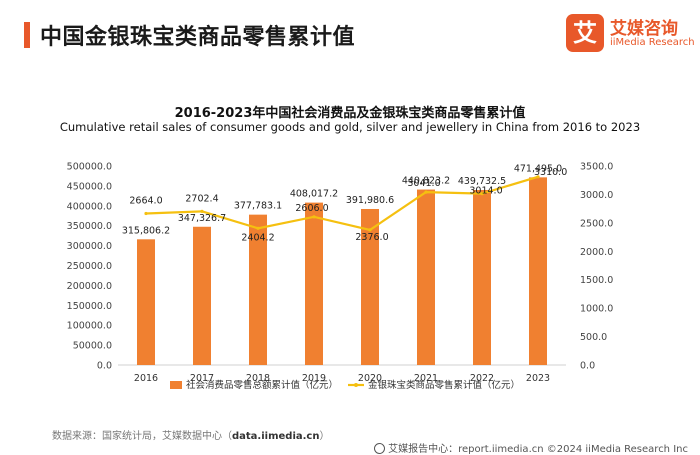  What do you see at coordinates (89, 226) in the screenshot?
I see `y-left-tick-label: 350000.0` at bounding box center [89, 226].